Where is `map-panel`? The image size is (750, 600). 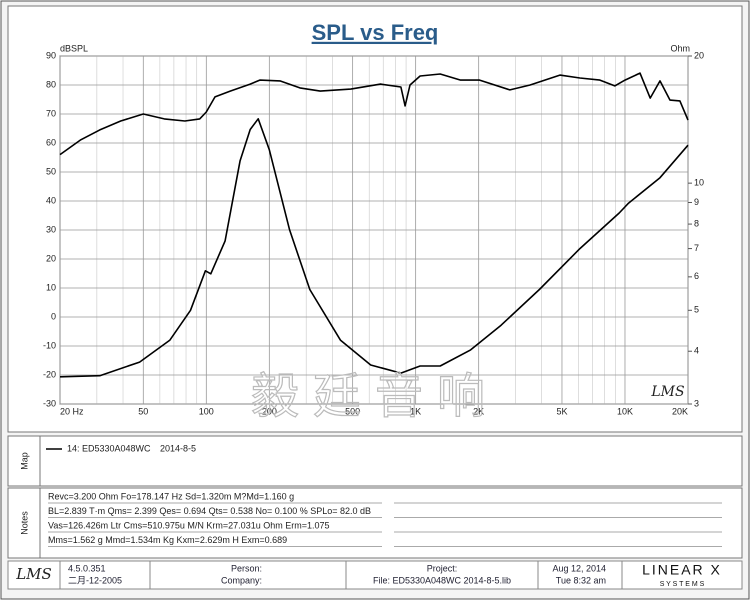
map-panel is located at coordinates (375, 461).